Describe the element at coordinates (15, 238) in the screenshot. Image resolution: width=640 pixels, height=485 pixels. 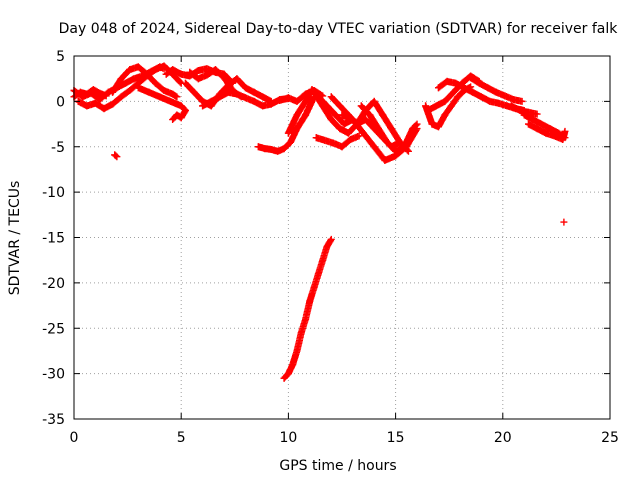
I see `y-axis-label: SDTVAR / TECUs` at that location.